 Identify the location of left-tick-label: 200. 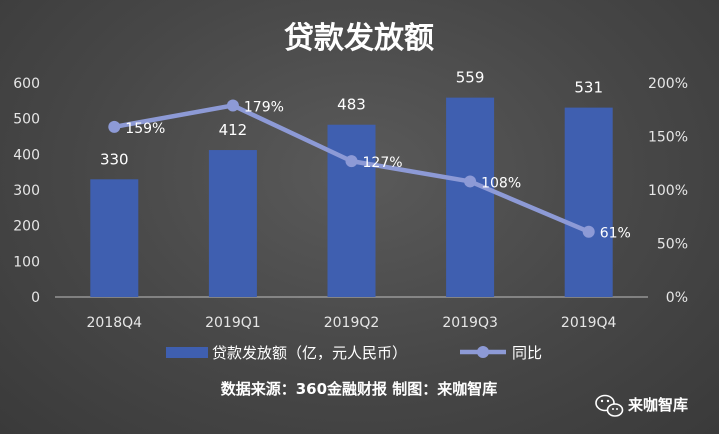
(26, 227).